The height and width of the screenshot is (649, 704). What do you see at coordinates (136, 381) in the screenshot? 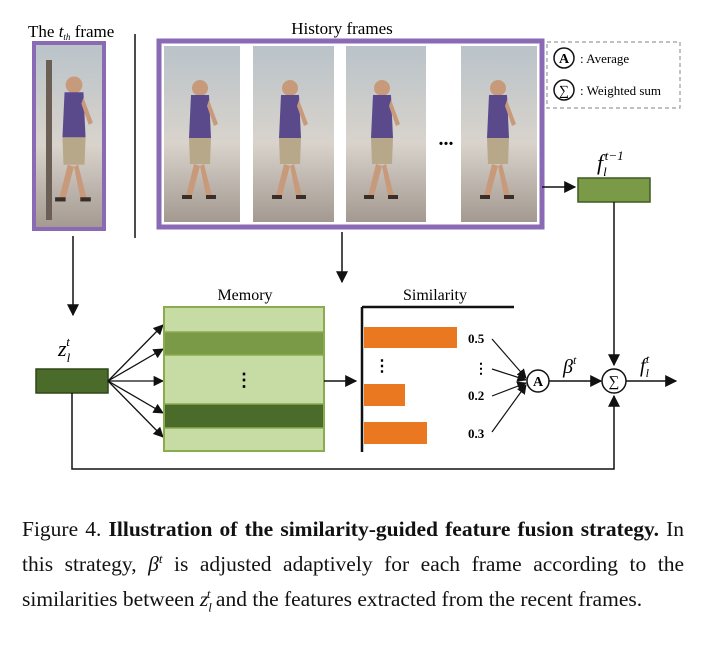
I see `fan-arrows` at bounding box center [136, 381].